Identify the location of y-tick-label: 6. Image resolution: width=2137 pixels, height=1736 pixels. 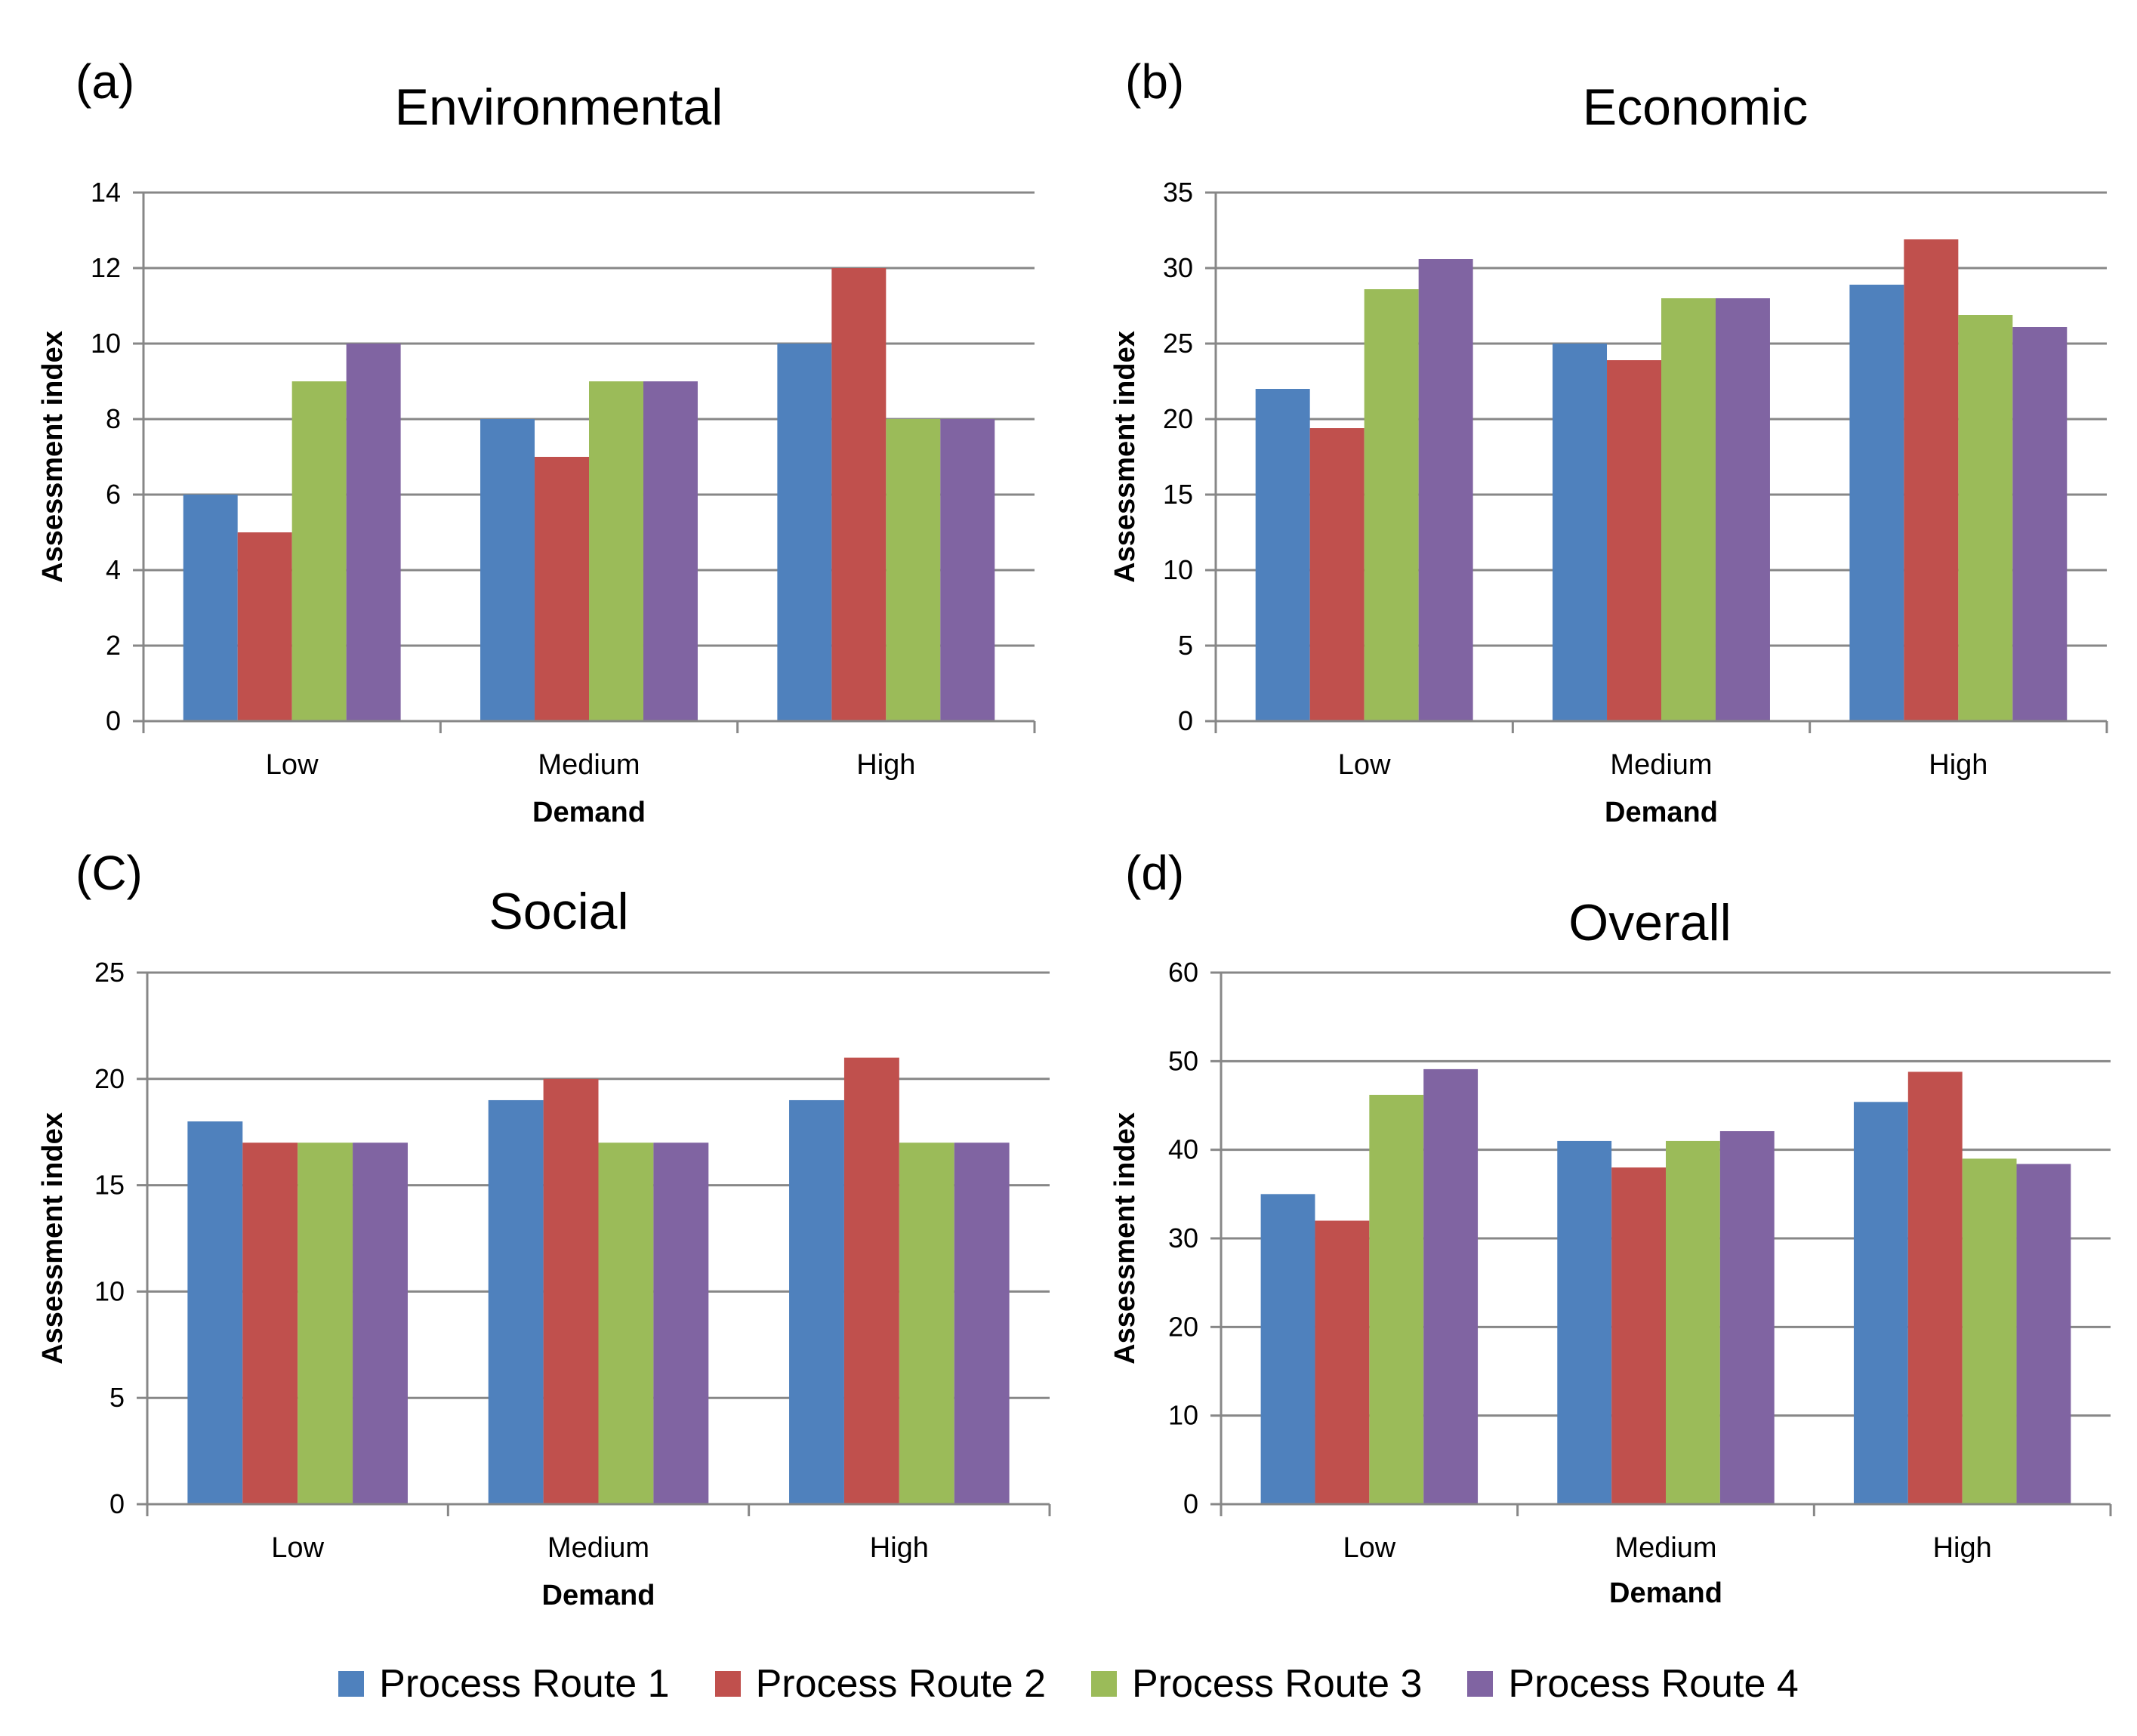
(114, 495).